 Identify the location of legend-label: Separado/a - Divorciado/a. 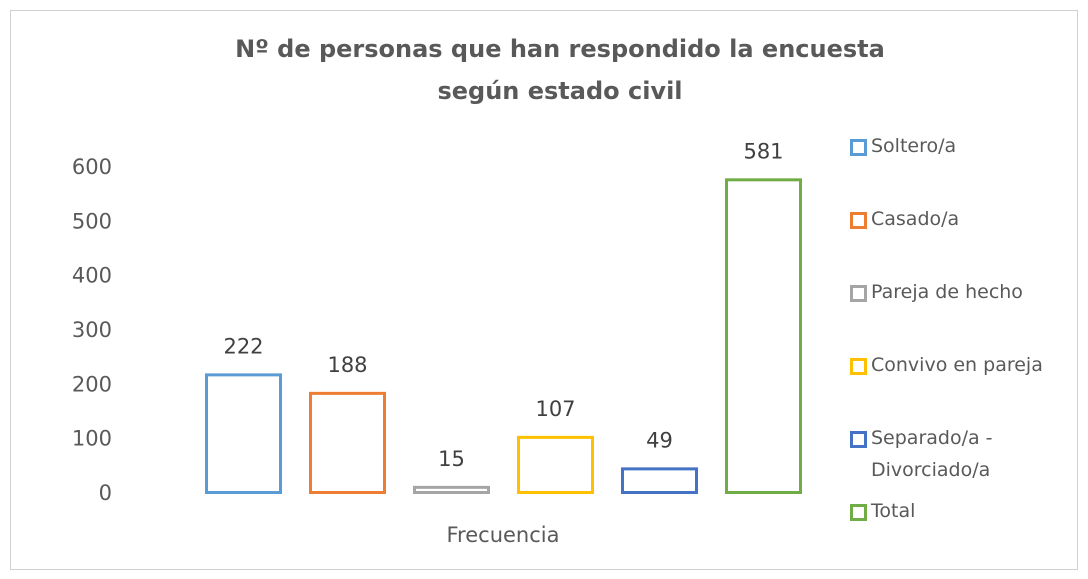
(932, 454).